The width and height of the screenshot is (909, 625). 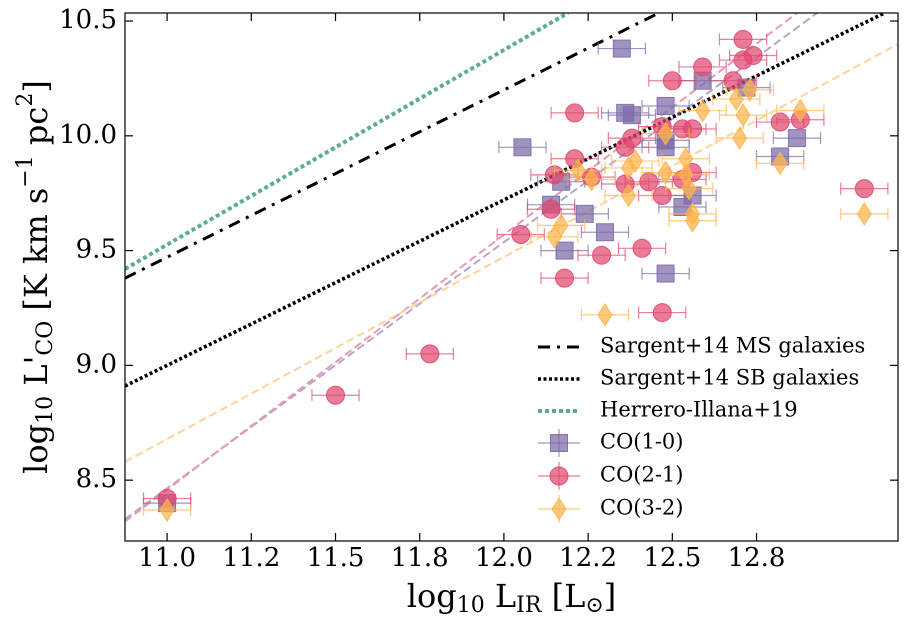 What do you see at coordinates (471, 605) in the screenshot?
I see `x-axis-label-part: 10` at bounding box center [471, 605].